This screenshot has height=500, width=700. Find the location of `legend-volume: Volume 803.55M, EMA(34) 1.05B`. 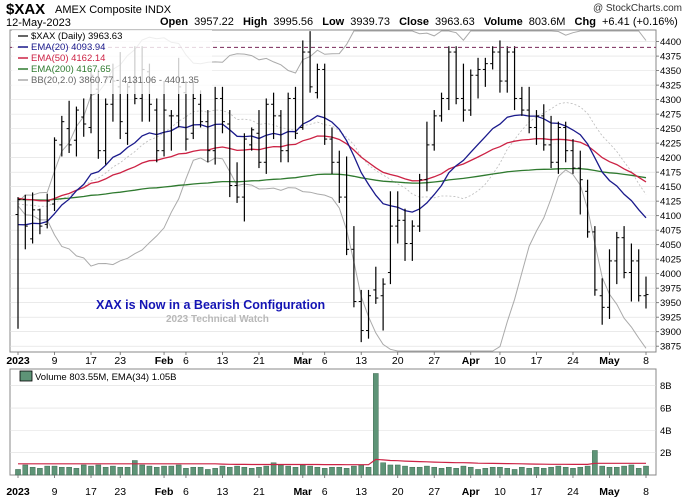

legend-volume: Volume 803.55M, EMA(34) 1.05B is located at coordinates (106, 377).